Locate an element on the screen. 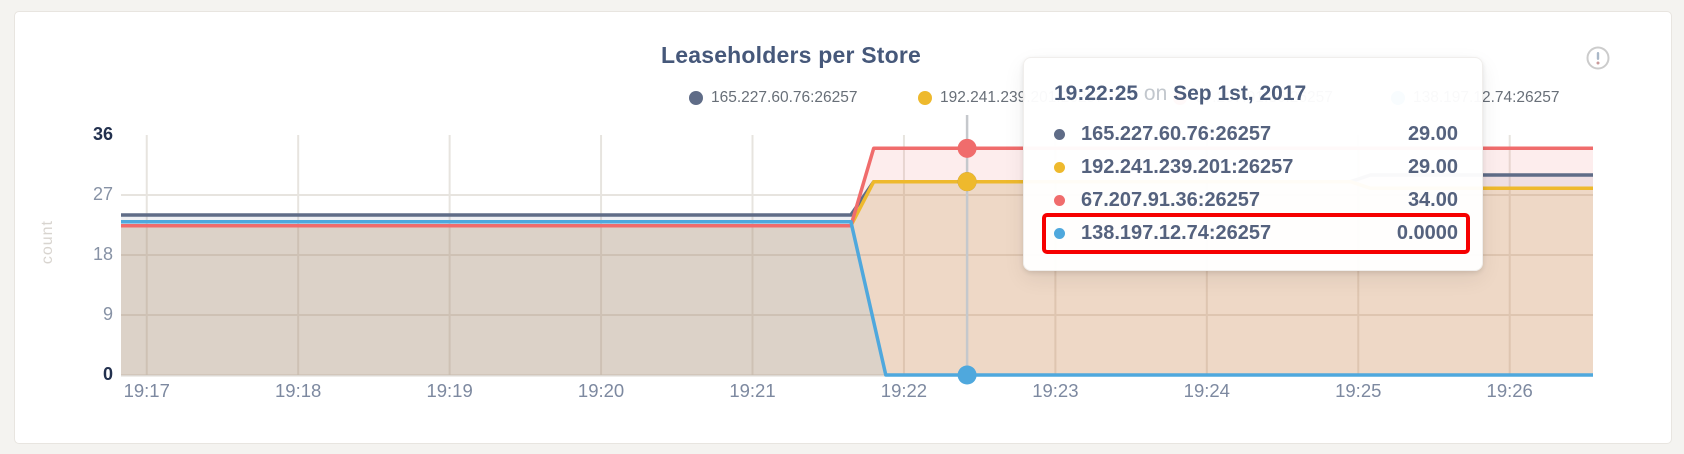 The width and height of the screenshot is (1684, 454). x-tick-label: 19:24 is located at coordinates (1206, 390).